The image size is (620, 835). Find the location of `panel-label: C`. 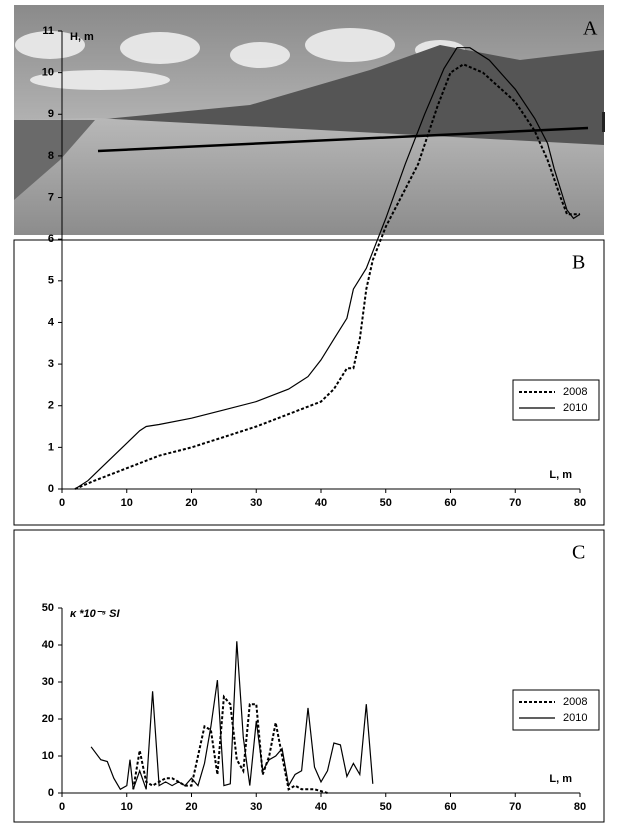

panel-label: C is located at coordinates (578, 553).